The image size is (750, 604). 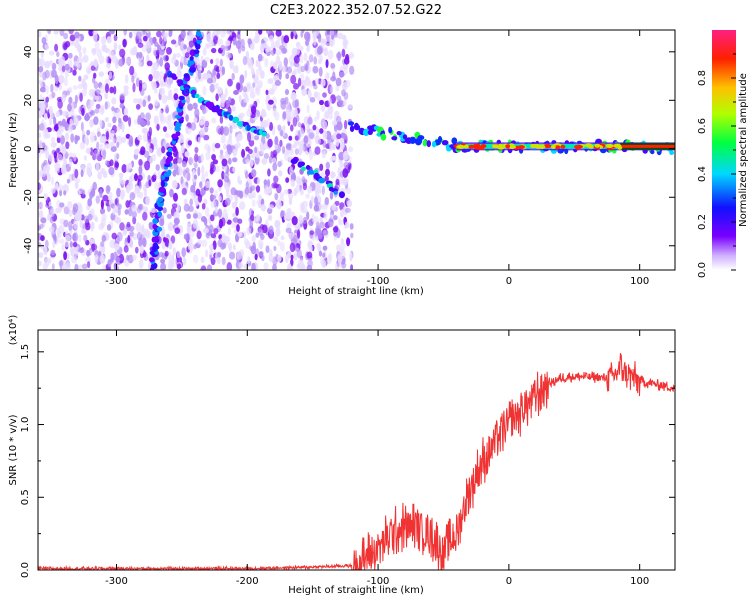 What do you see at coordinates (702, 270) in the screenshot?
I see `colorbar-tick-label: 0.0` at bounding box center [702, 270].